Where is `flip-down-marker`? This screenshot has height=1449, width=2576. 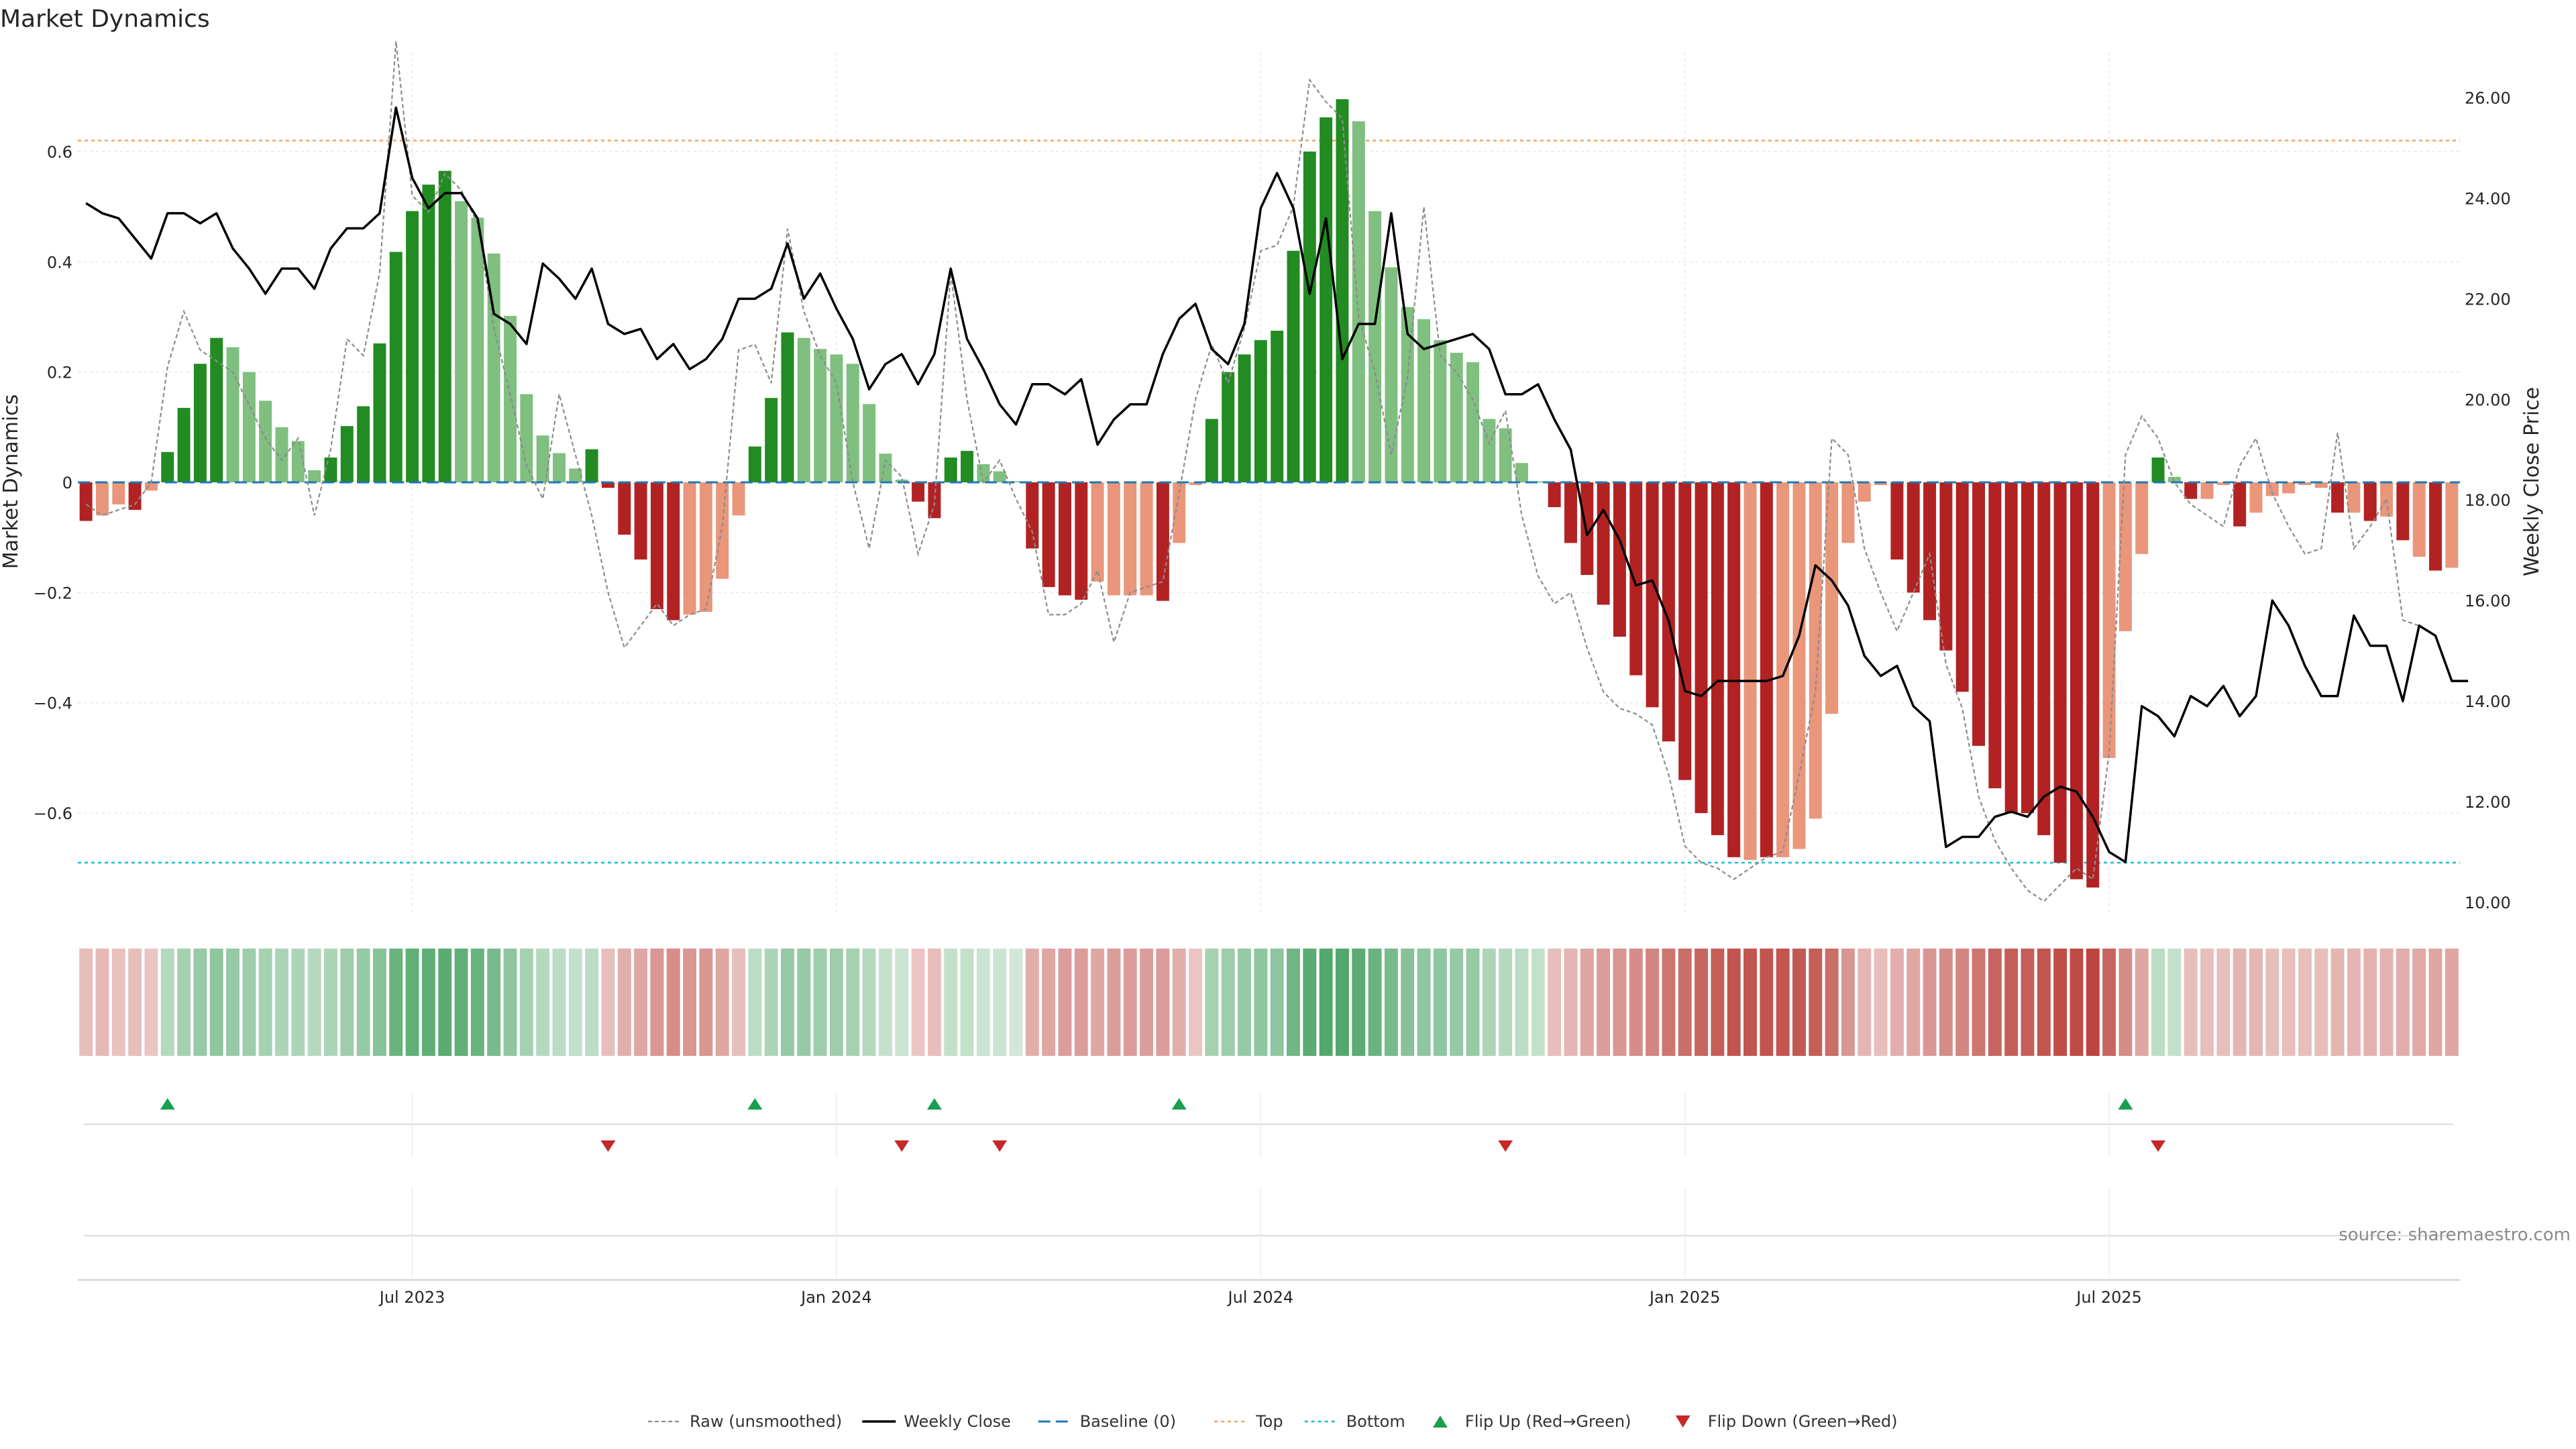
flip-down-marker is located at coordinates (608, 1146).